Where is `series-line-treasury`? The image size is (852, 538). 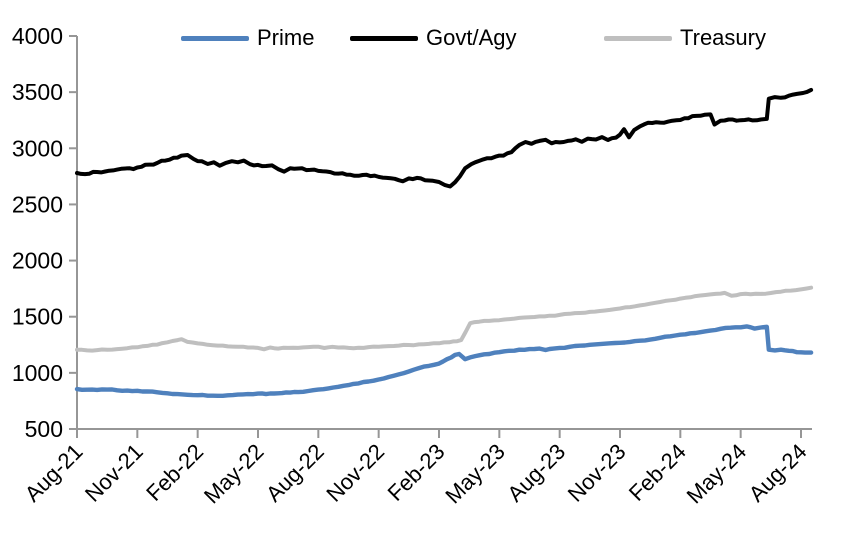
series-line-treasury is located at coordinates (444, 319).